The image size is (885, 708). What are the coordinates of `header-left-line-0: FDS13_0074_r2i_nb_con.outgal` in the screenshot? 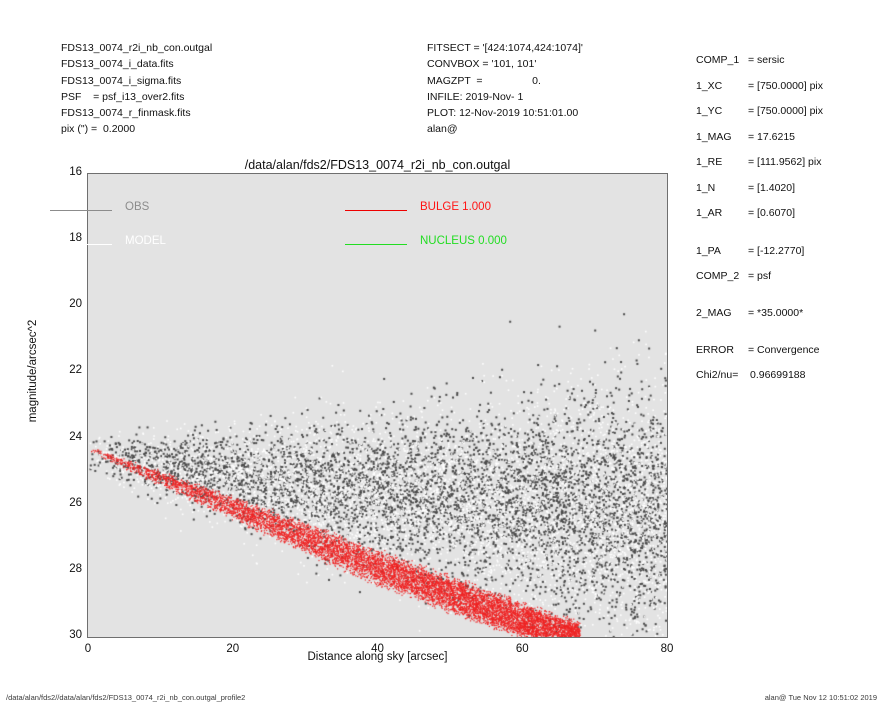 It's located at (137, 48).